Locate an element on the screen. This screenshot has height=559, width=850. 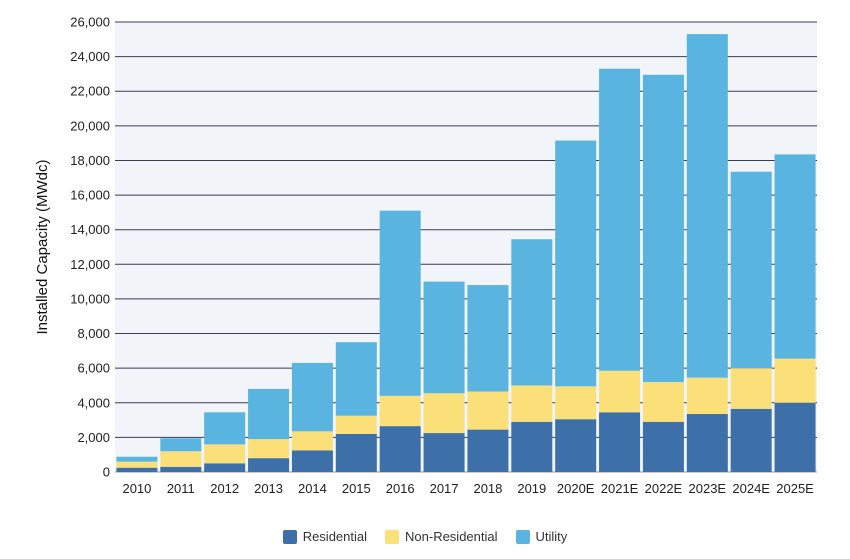
bar-non-residential-2021e is located at coordinates (620, 391).